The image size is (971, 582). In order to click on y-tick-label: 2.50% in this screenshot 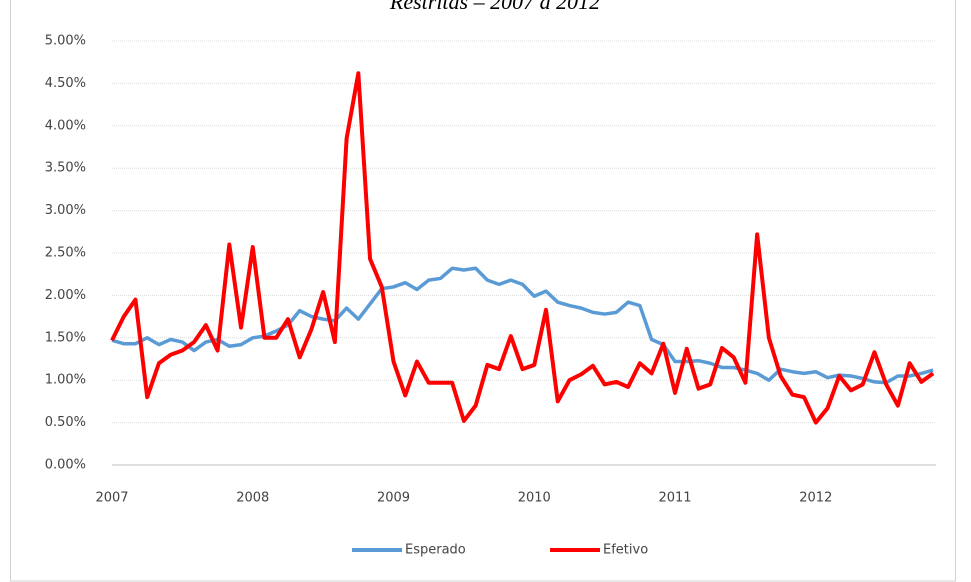, I will do `click(65, 253)`.